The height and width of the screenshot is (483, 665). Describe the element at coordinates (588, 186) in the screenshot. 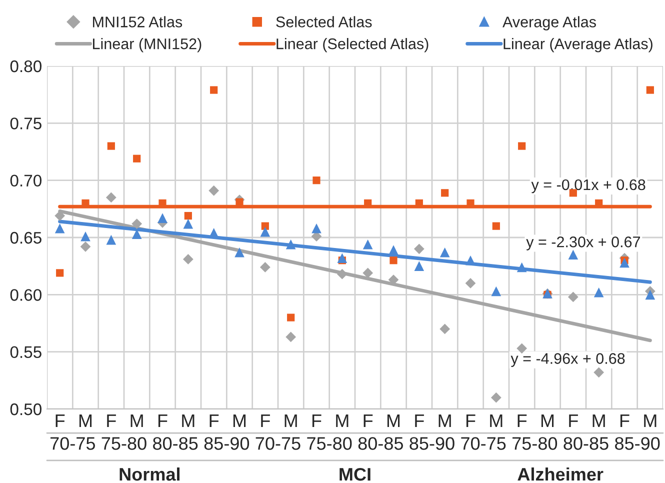

I see `annotation: y = -0.01x + 0.68` at that location.